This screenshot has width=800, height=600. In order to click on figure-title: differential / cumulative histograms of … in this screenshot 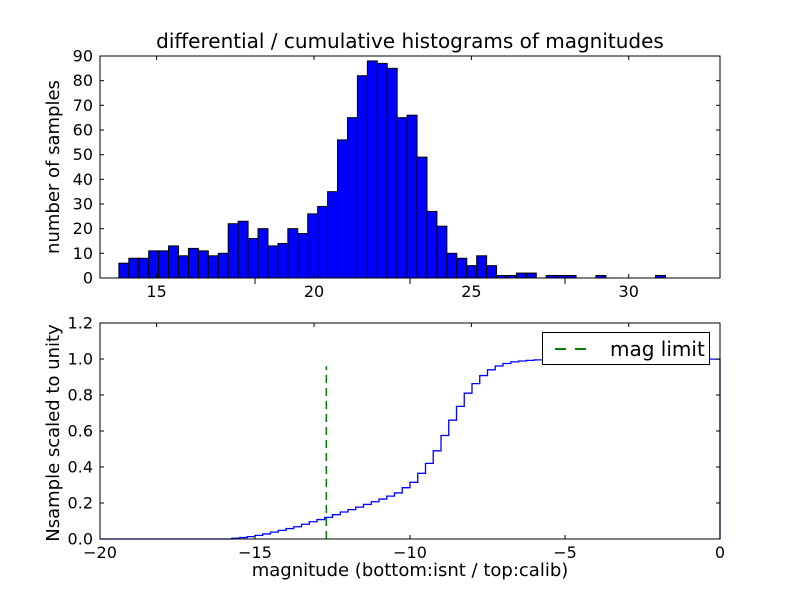, I will do `click(410, 41)`.